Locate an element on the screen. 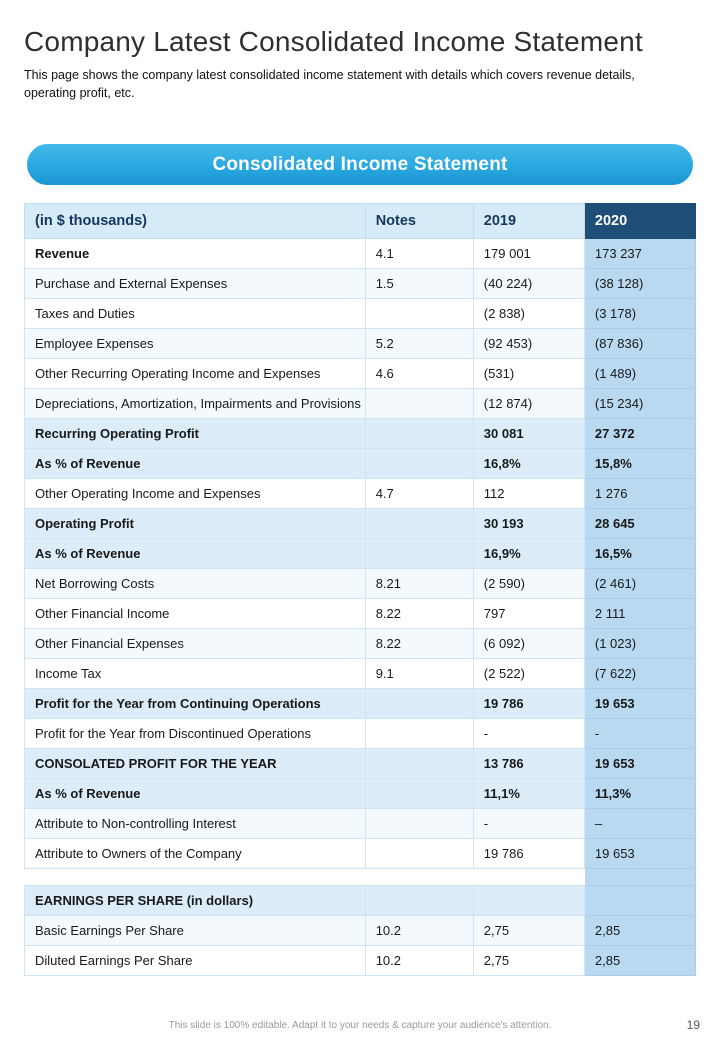 The image size is (720, 1040). cell-y2020: 2 111 is located at coordinates (640, 614).